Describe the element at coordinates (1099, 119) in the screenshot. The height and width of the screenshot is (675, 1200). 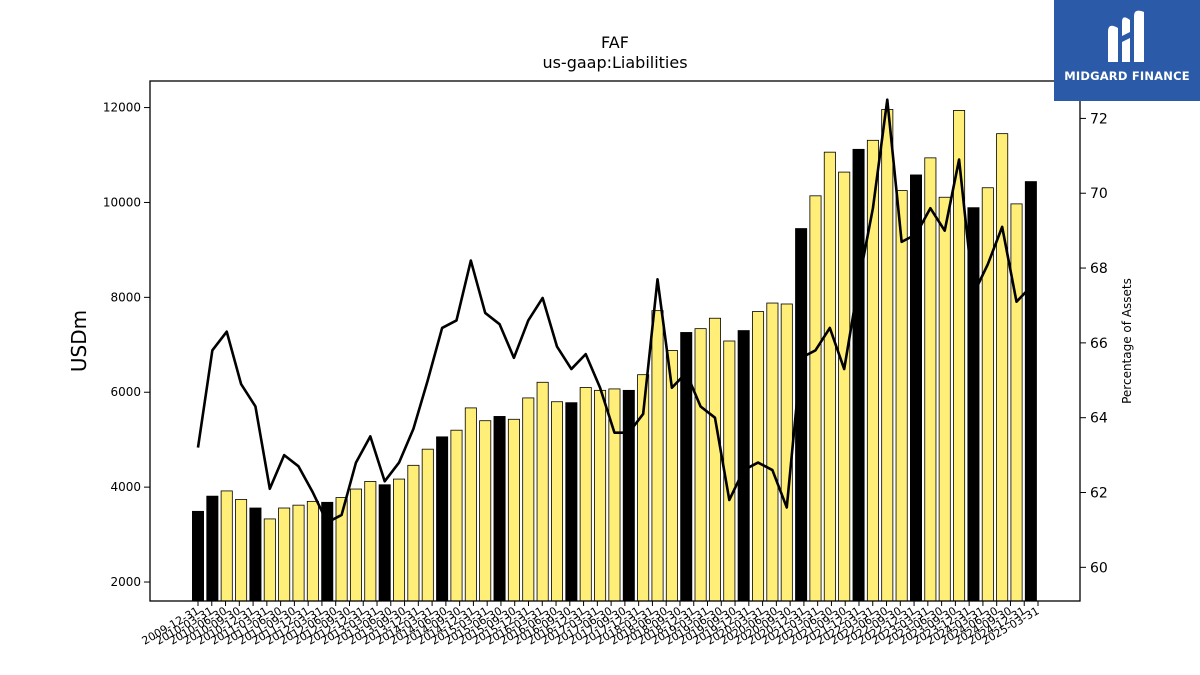
I see `y2-tick-label: 72` at that location.